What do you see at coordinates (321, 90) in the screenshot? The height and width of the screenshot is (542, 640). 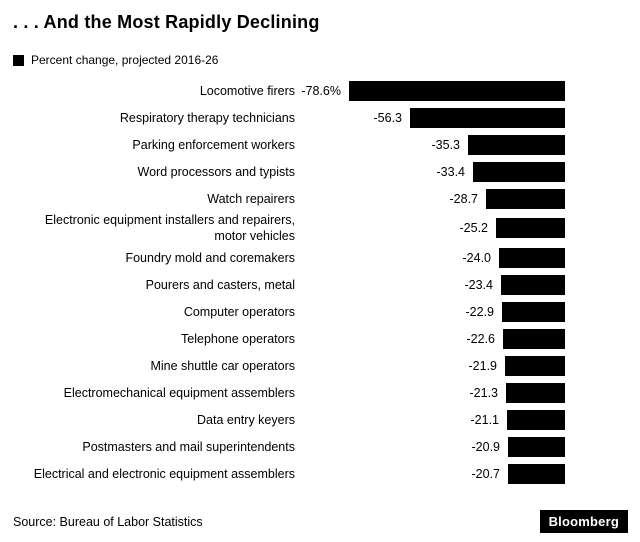 I see `value-label: -78.6%` at bounding box center [321, 90].